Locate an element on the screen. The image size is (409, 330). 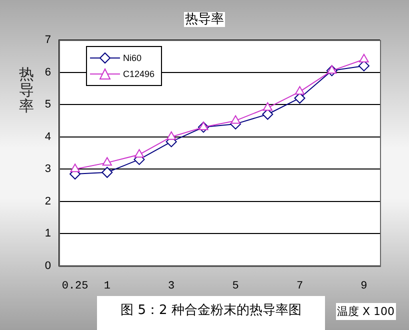
x-tick-label: 1 is located at coordinates (107, 286).